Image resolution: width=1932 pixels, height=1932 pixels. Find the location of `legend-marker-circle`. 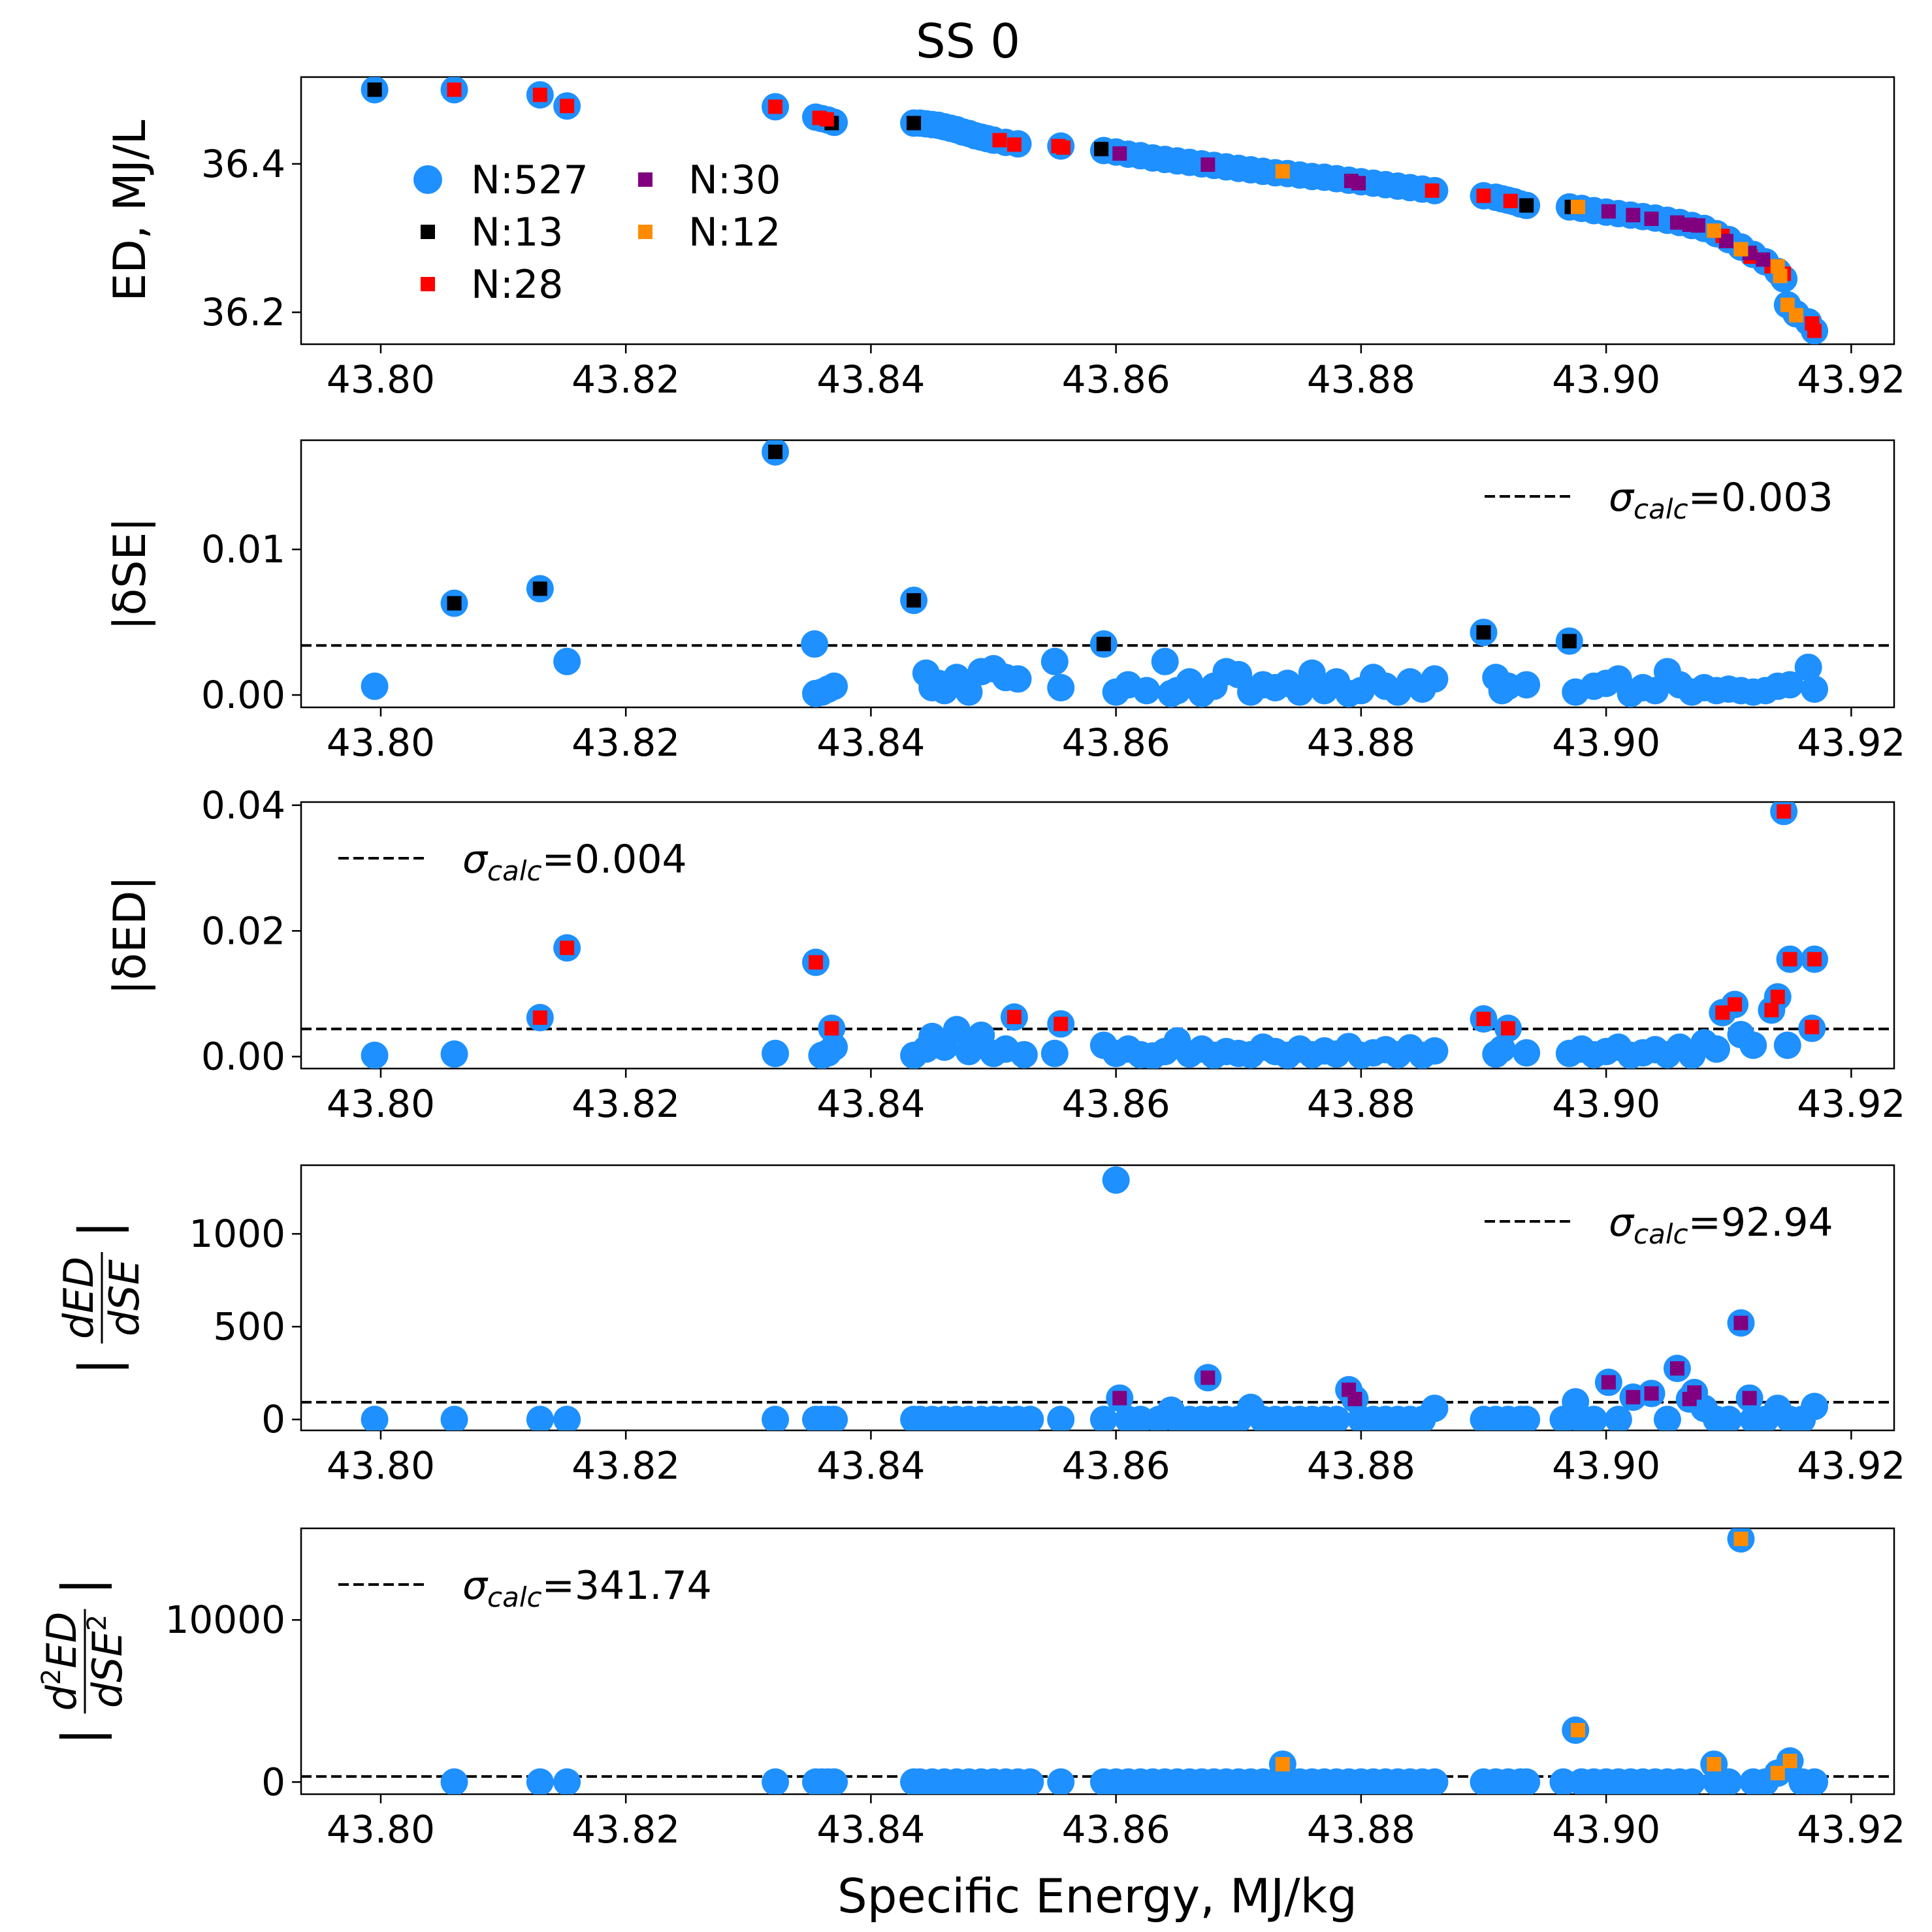

legend-marker-circle is located at coordinates (427, 179).